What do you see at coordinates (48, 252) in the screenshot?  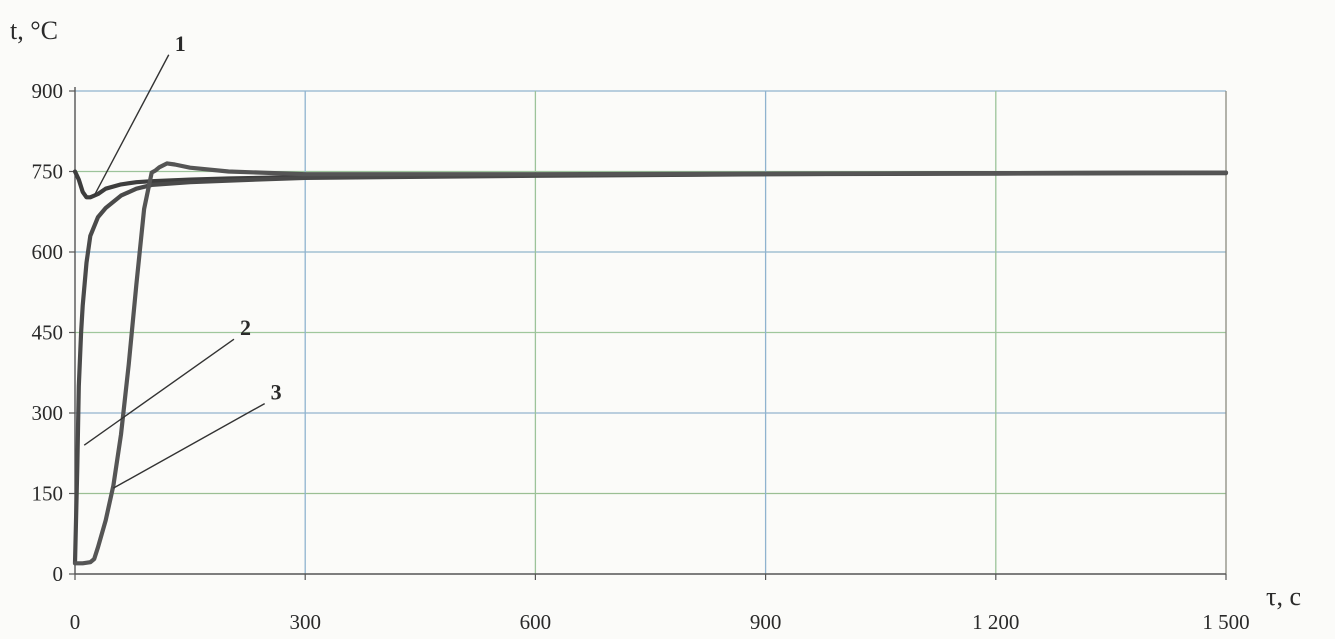 I see `y-tick-label: 600` at bounding box center [48, 252].